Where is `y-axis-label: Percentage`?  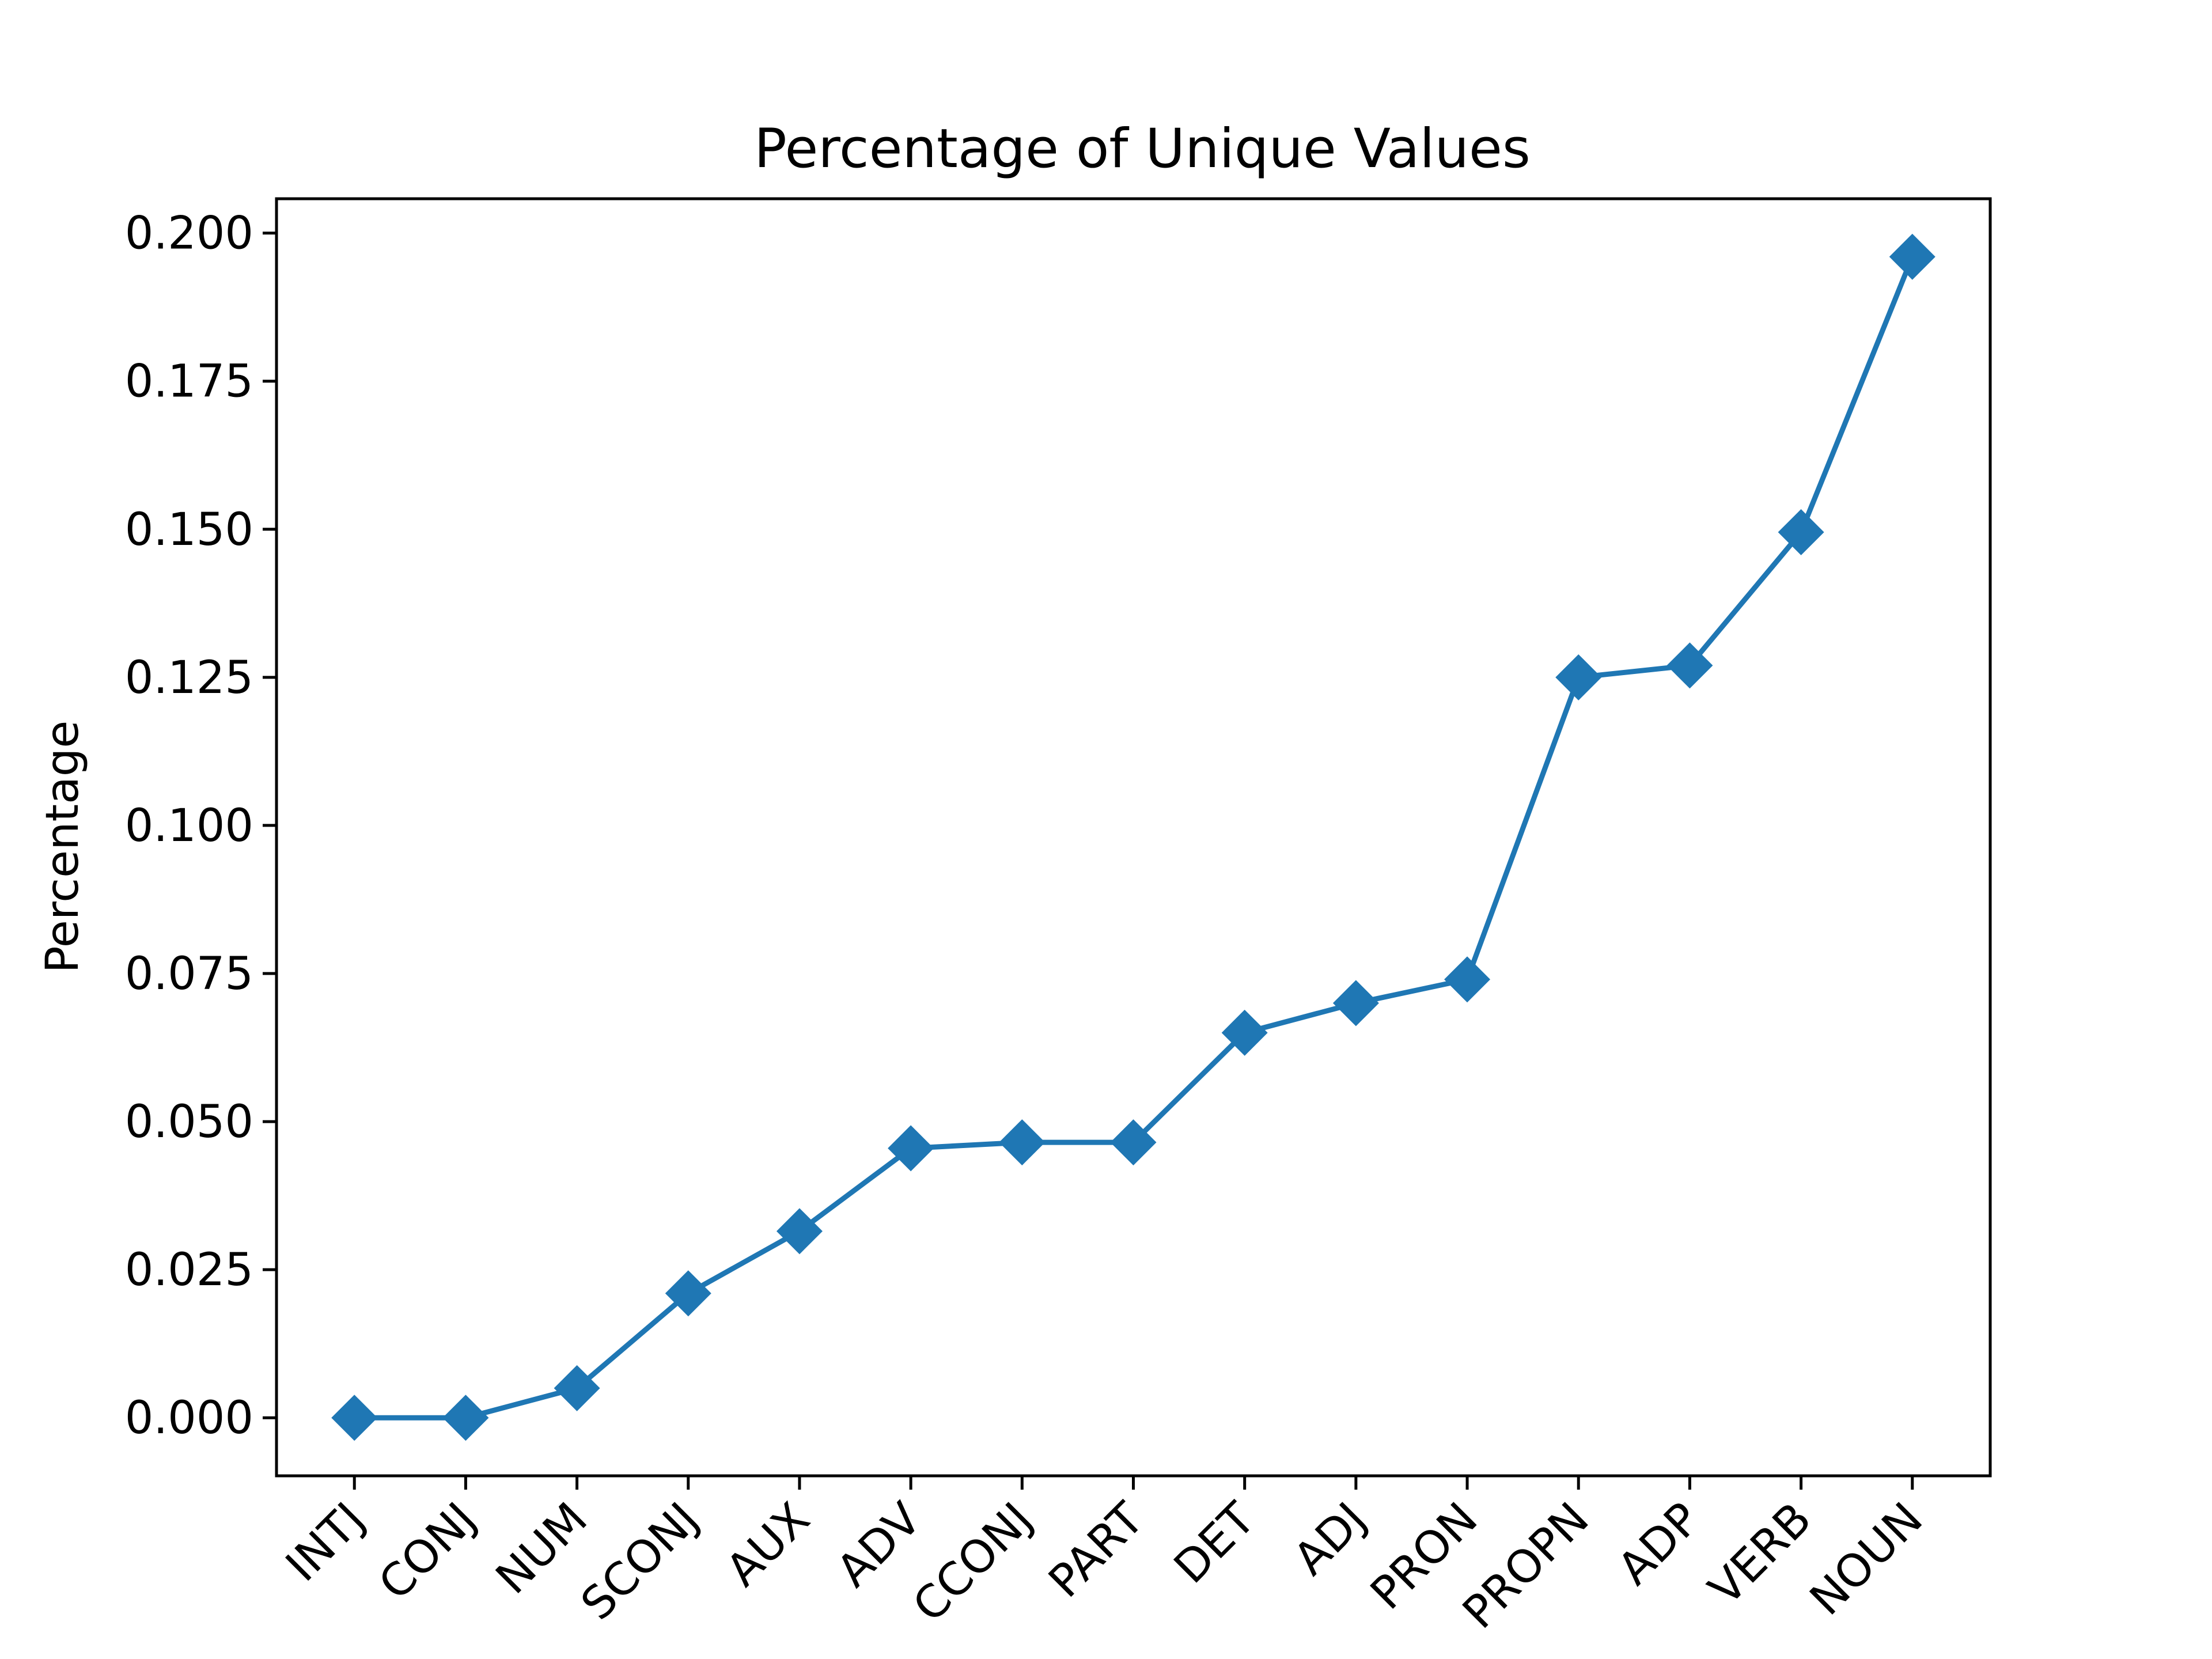 y-axis-label: Percentage is located at coordinates (63, 847).